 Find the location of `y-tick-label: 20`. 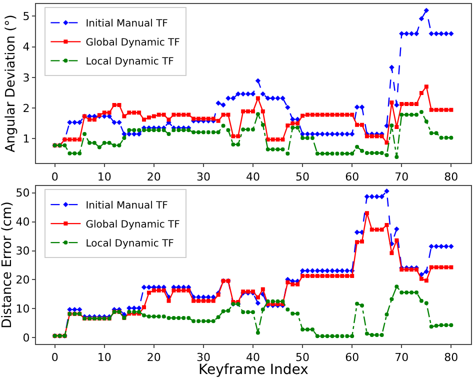

y-tick-label: 20 is located at coordinates (23, 280).